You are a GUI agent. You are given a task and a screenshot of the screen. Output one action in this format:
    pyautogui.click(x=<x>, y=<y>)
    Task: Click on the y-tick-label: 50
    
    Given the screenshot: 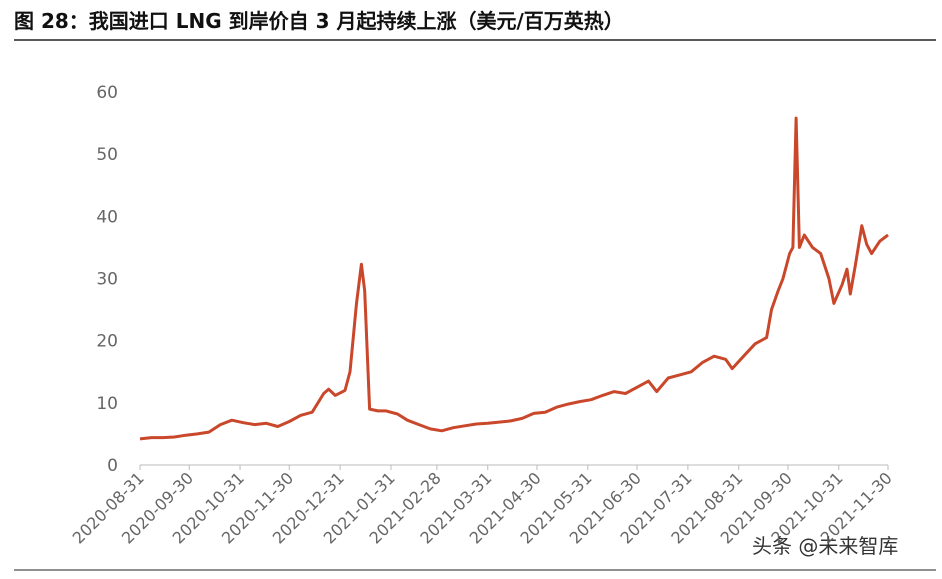 What is the action you would take?
    pyautogui.click(x=107, y=155)
    